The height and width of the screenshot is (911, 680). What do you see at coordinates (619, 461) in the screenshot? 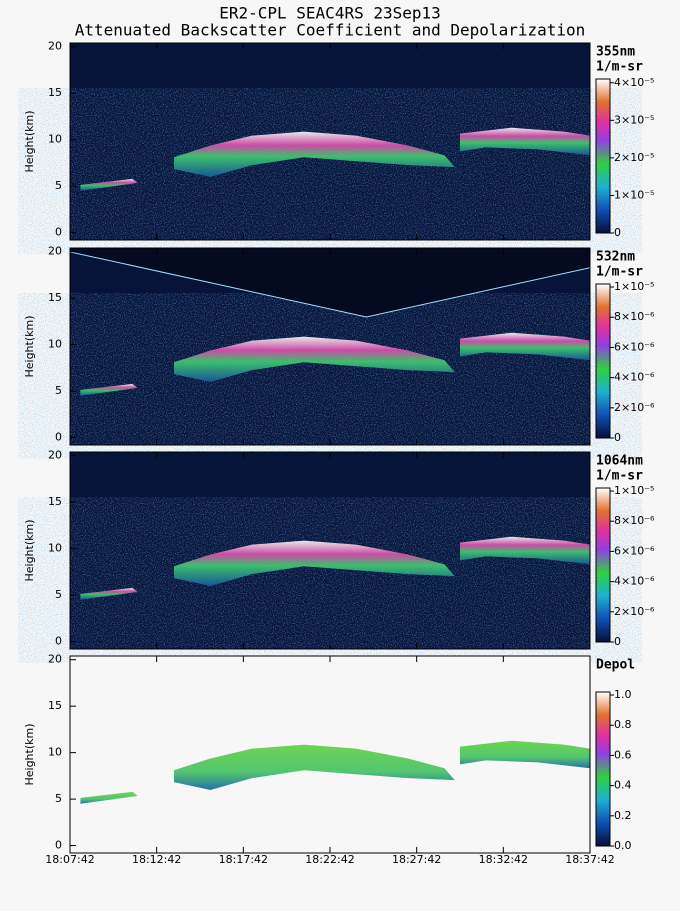
I see `colorbar-label: 1064nm` at bounding box center [619, 461].